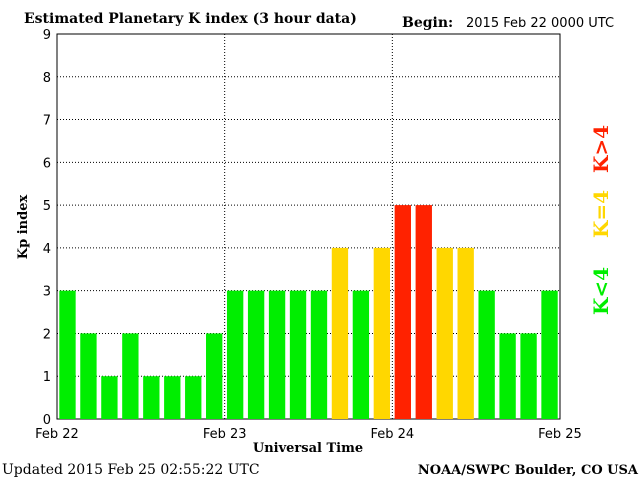 The image size is (640, 480). I want to click on x-axis-label: Universal Time, so click(308, 448).